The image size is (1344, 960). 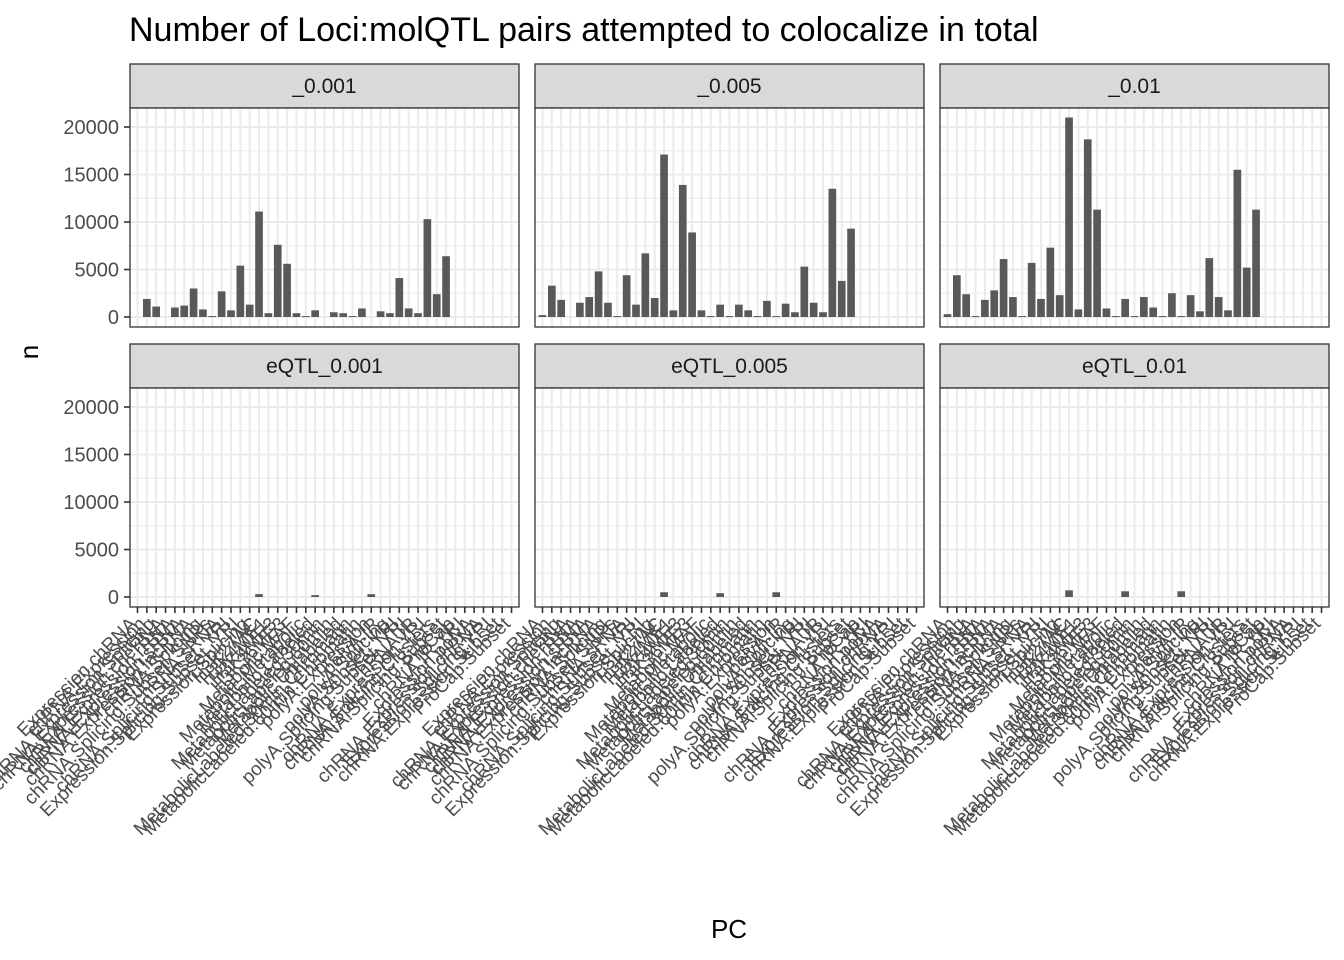 I want to click on facet-panel: _0.005, so click(x=729, y=195).